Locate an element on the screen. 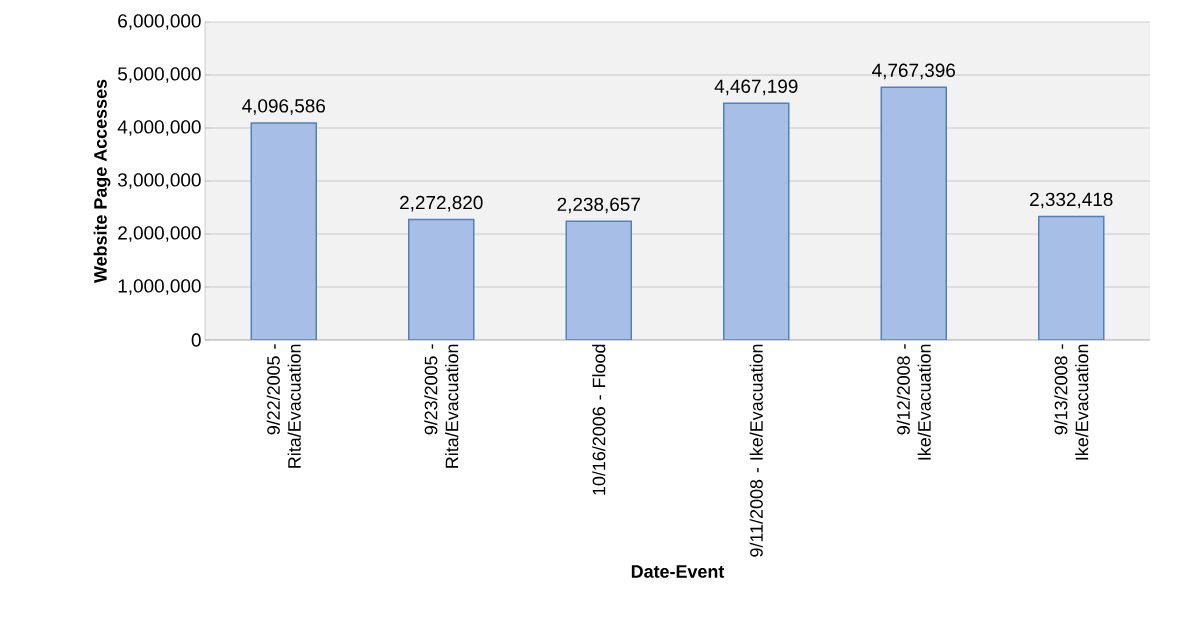 The width and height of the screenshot is (1179, 624). y-tick-label: 2,000,000 is located at coordinates (159, 234).